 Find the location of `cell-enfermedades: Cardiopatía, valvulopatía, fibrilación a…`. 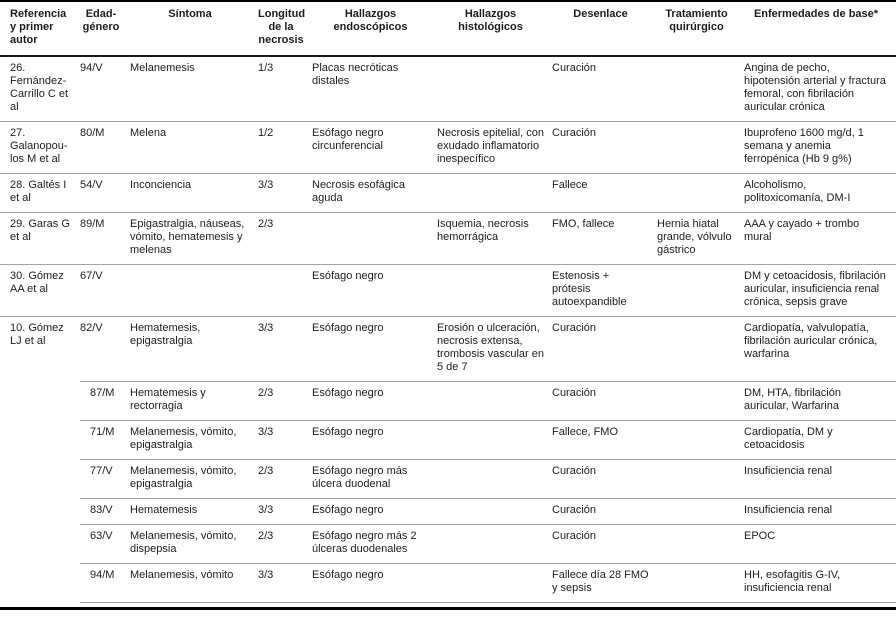

cell-enfermedades: Cardiopatía, valvulopatía, fibrilación a… is located at coordinates (820, 349).